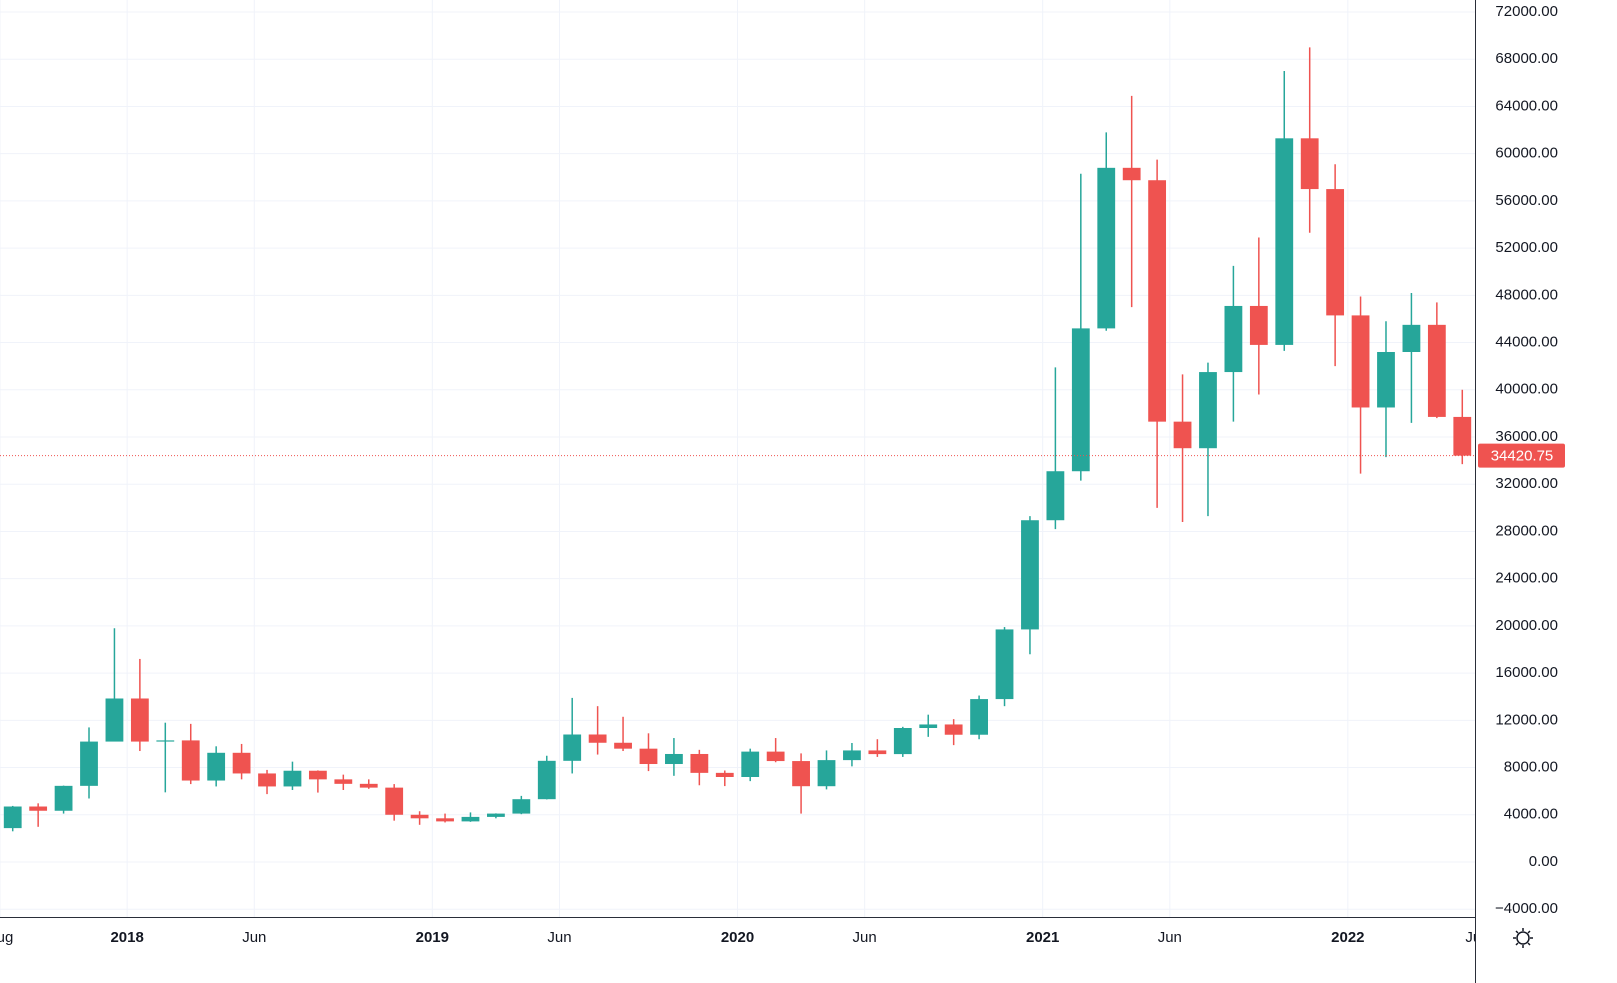  What do you see at coordinates (1526, 578) in the screenshot?
I see `y-tick-label: 24000.00` at bounding box center [1526, 578].